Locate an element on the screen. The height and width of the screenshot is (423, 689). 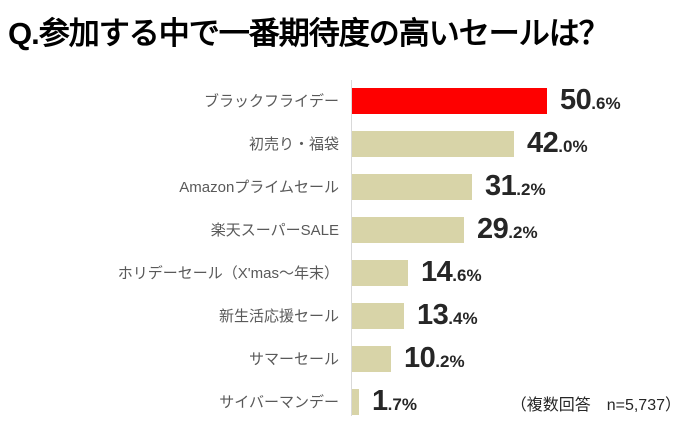
value-label: 1.7% is located at coordinates (394, 401).